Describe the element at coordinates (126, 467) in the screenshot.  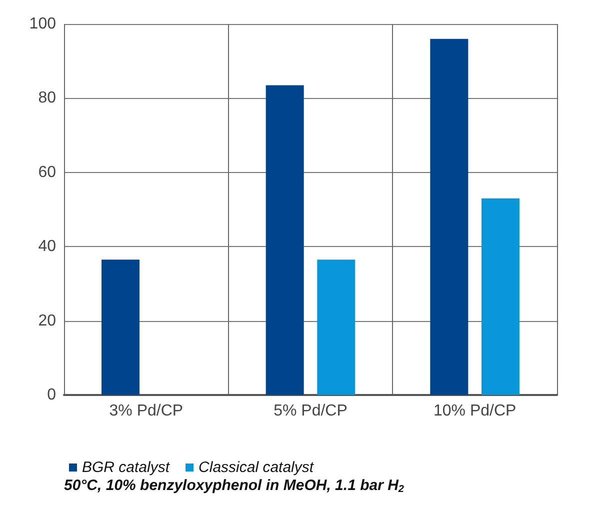
I see `legend-label: BGR catalyst` at that location.